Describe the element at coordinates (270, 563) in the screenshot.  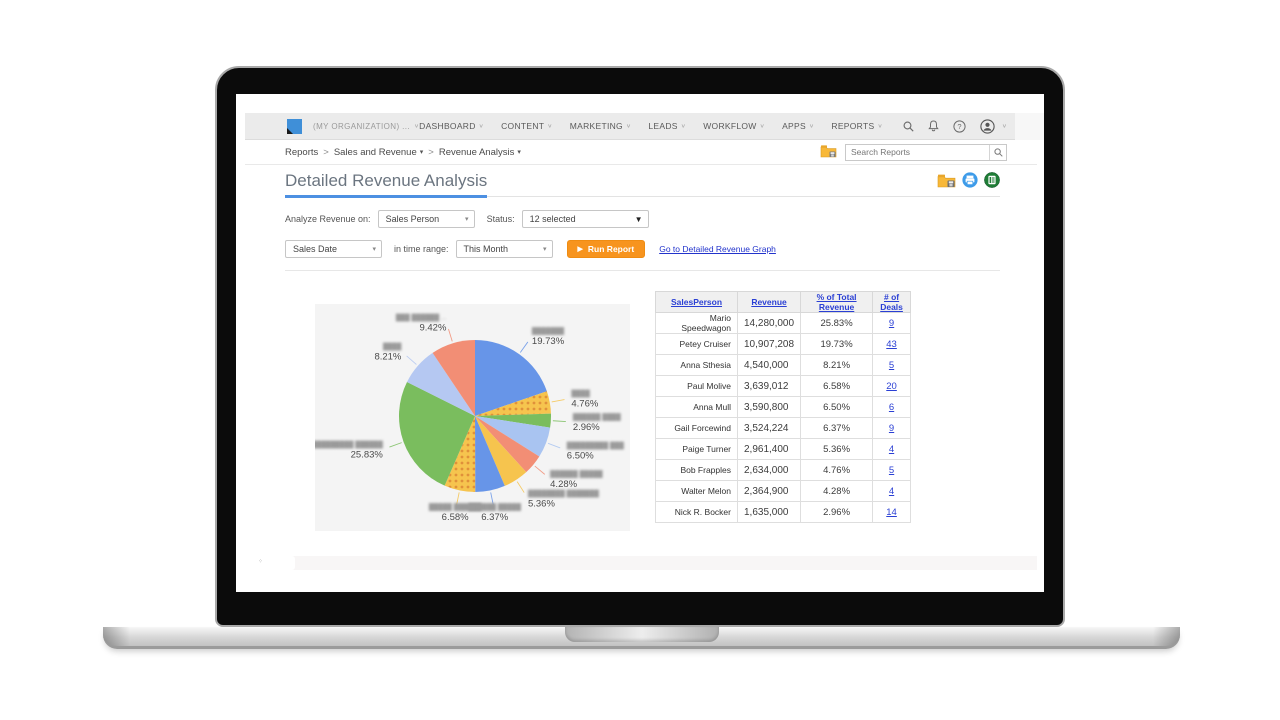
I see `bottom-panel-tab: ⁘` at that location.